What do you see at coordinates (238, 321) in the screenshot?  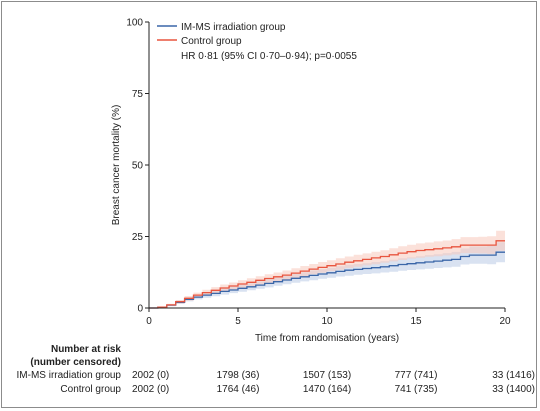 I see `x-tick-label-1: 5` at bounding box center [238, 321].